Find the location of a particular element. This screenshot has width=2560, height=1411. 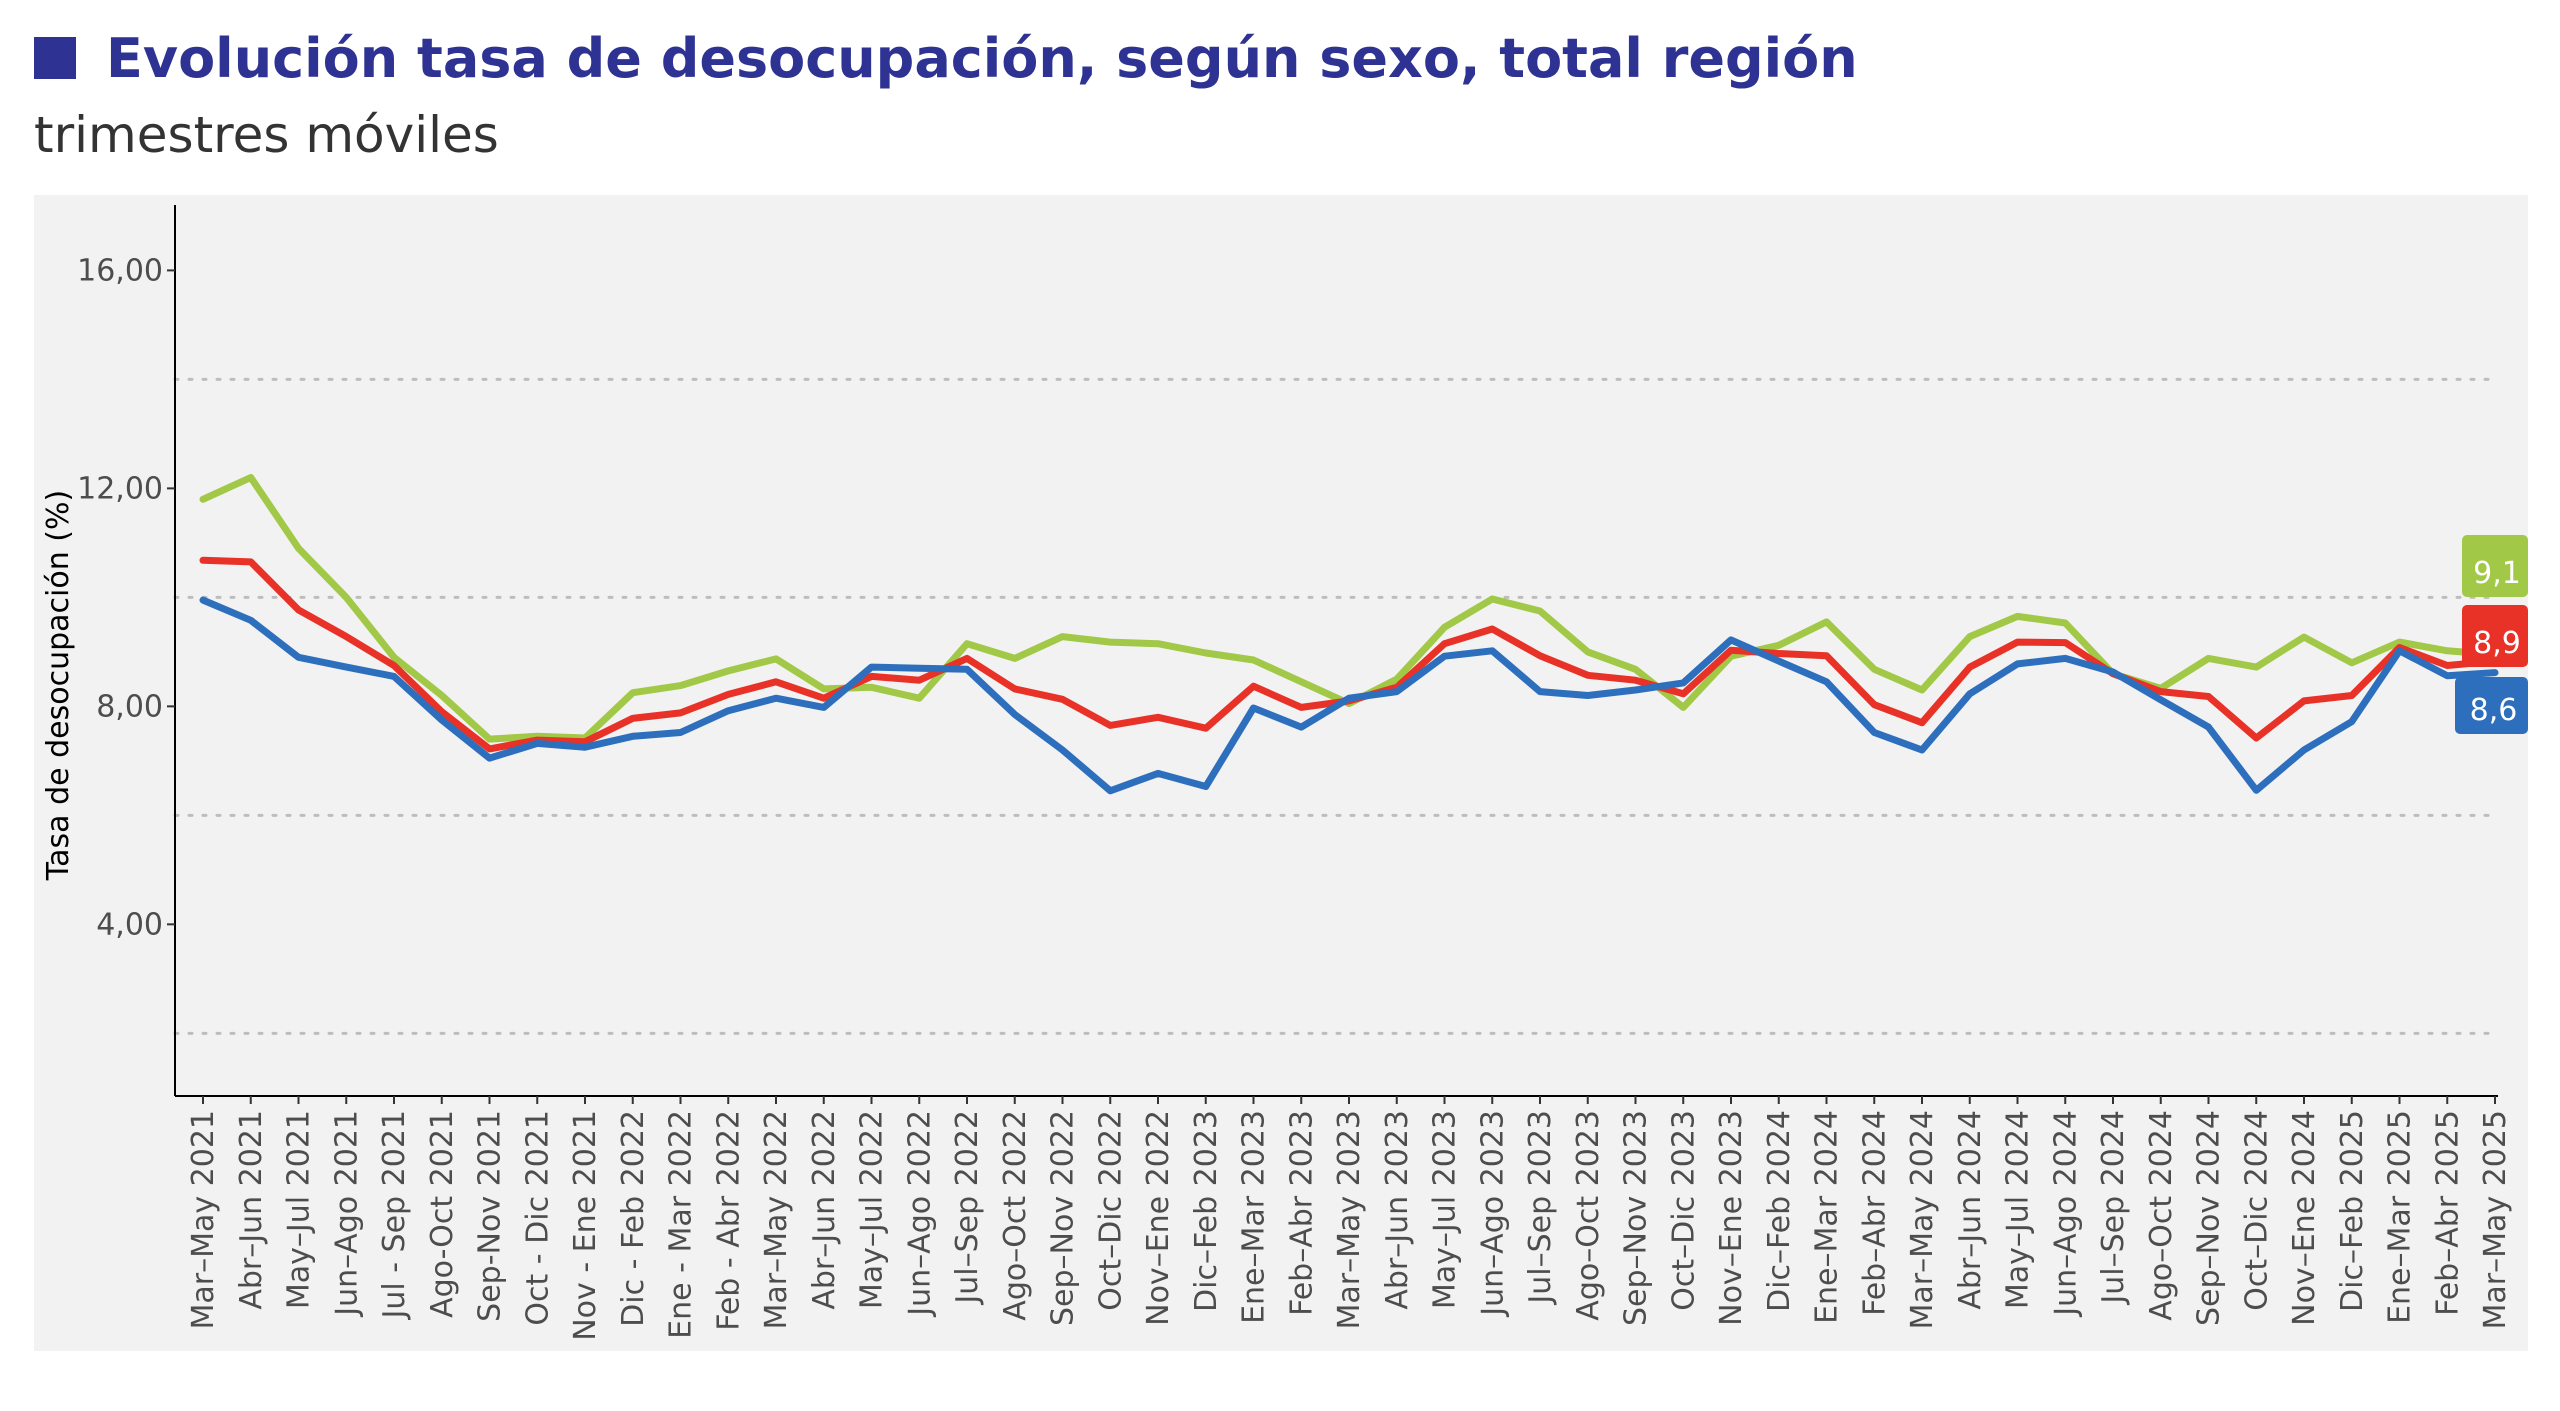

x-tick-label: Nov–Ene 2022 is located at coordinates (1158, 1218).